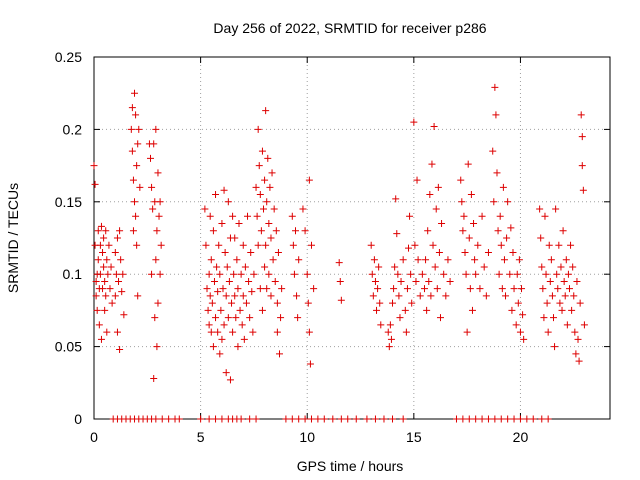 The image size is (640, 480). I want to click on y-axis-label: SRMTID / TECUs, so click(13, 238).